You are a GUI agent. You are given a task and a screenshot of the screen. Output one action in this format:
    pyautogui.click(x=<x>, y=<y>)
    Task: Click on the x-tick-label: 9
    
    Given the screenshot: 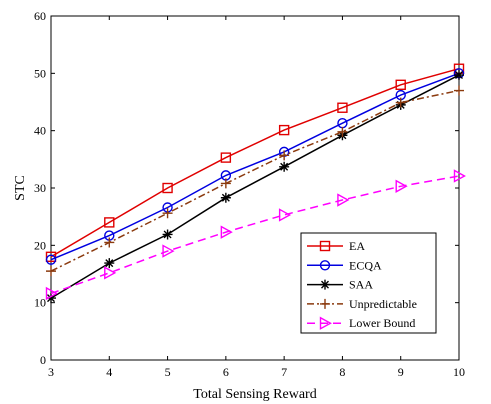 What is the action you would take?
    pyautogui.click(x=401, y=372)
    